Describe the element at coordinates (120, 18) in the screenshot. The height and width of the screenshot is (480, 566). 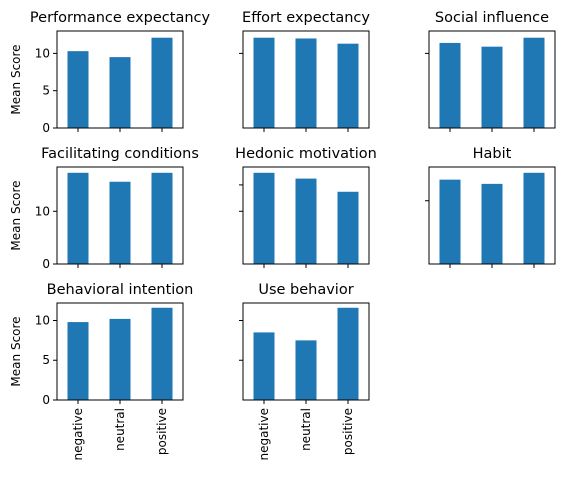
I see `chart-title: Performance expectancy` at that location.